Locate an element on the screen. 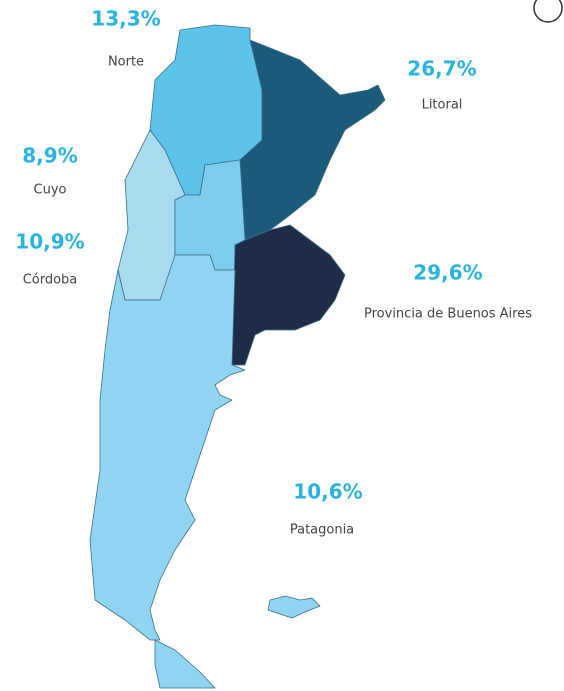 The width and height of the screenshot is (564, 691). tierra-del-fuego is located at coordinates (185, 664).